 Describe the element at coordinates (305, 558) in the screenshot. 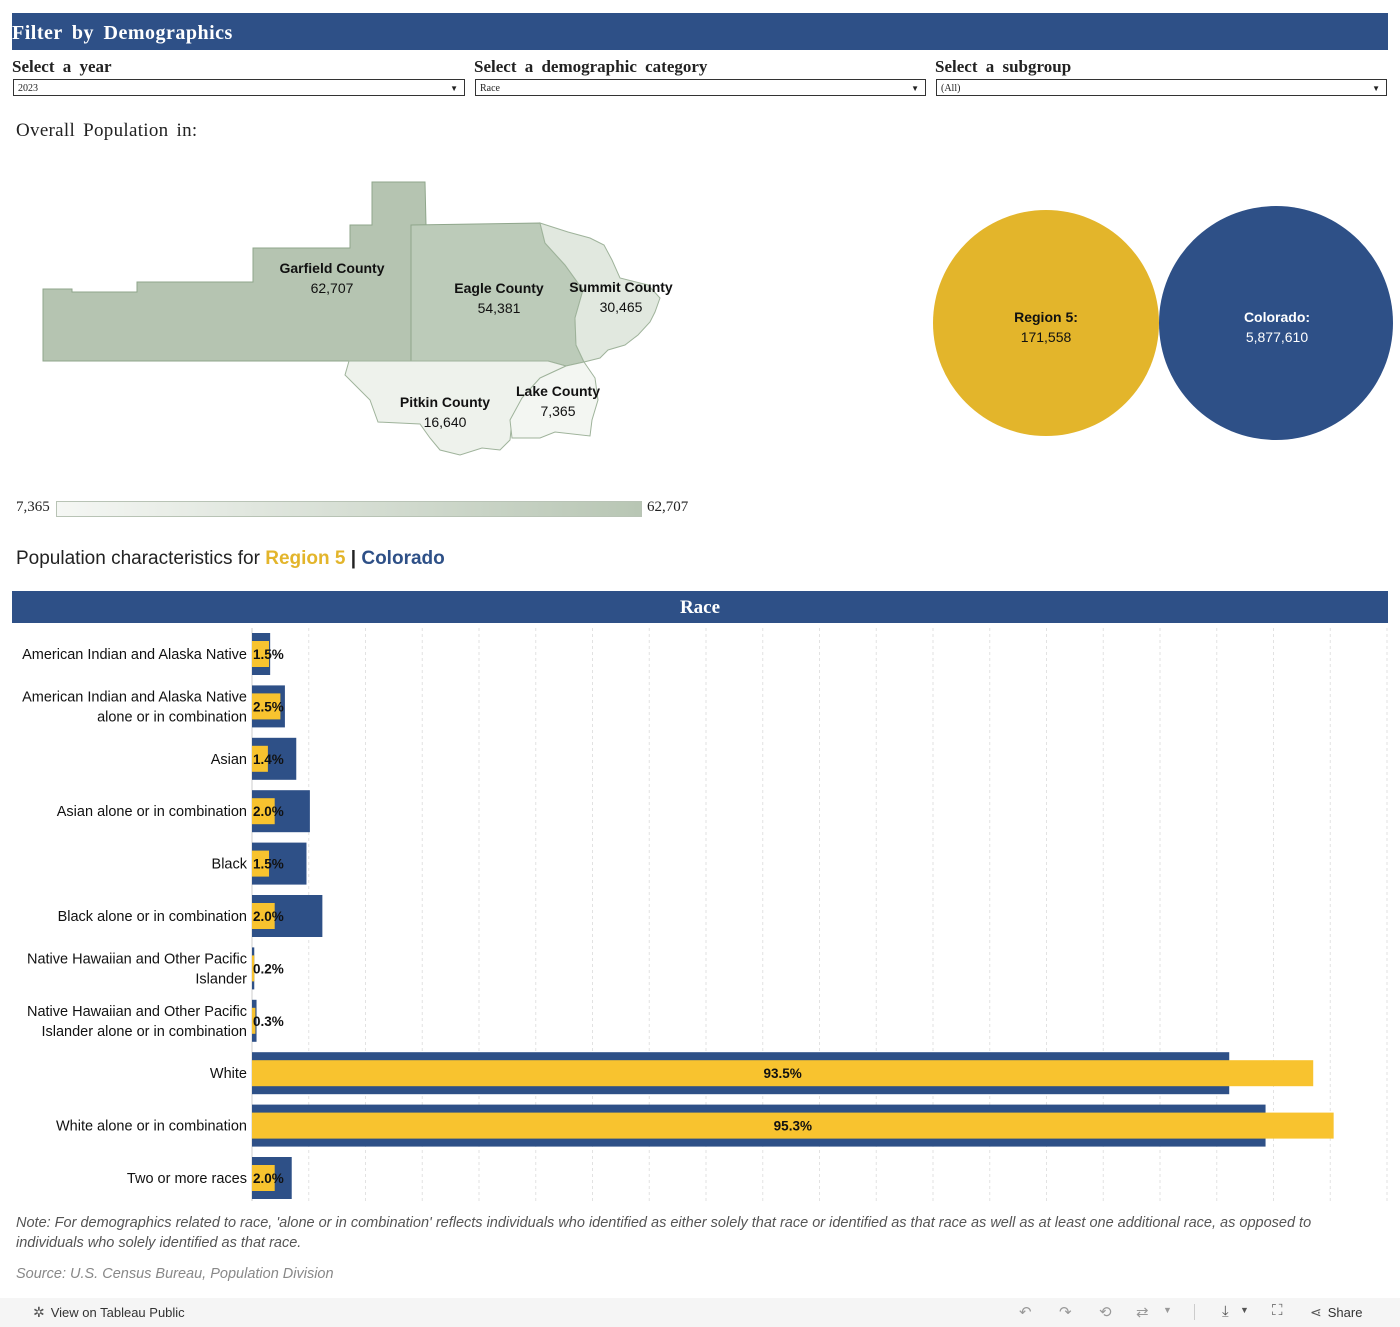

I see `characteristics-region: Region 5` at that location.